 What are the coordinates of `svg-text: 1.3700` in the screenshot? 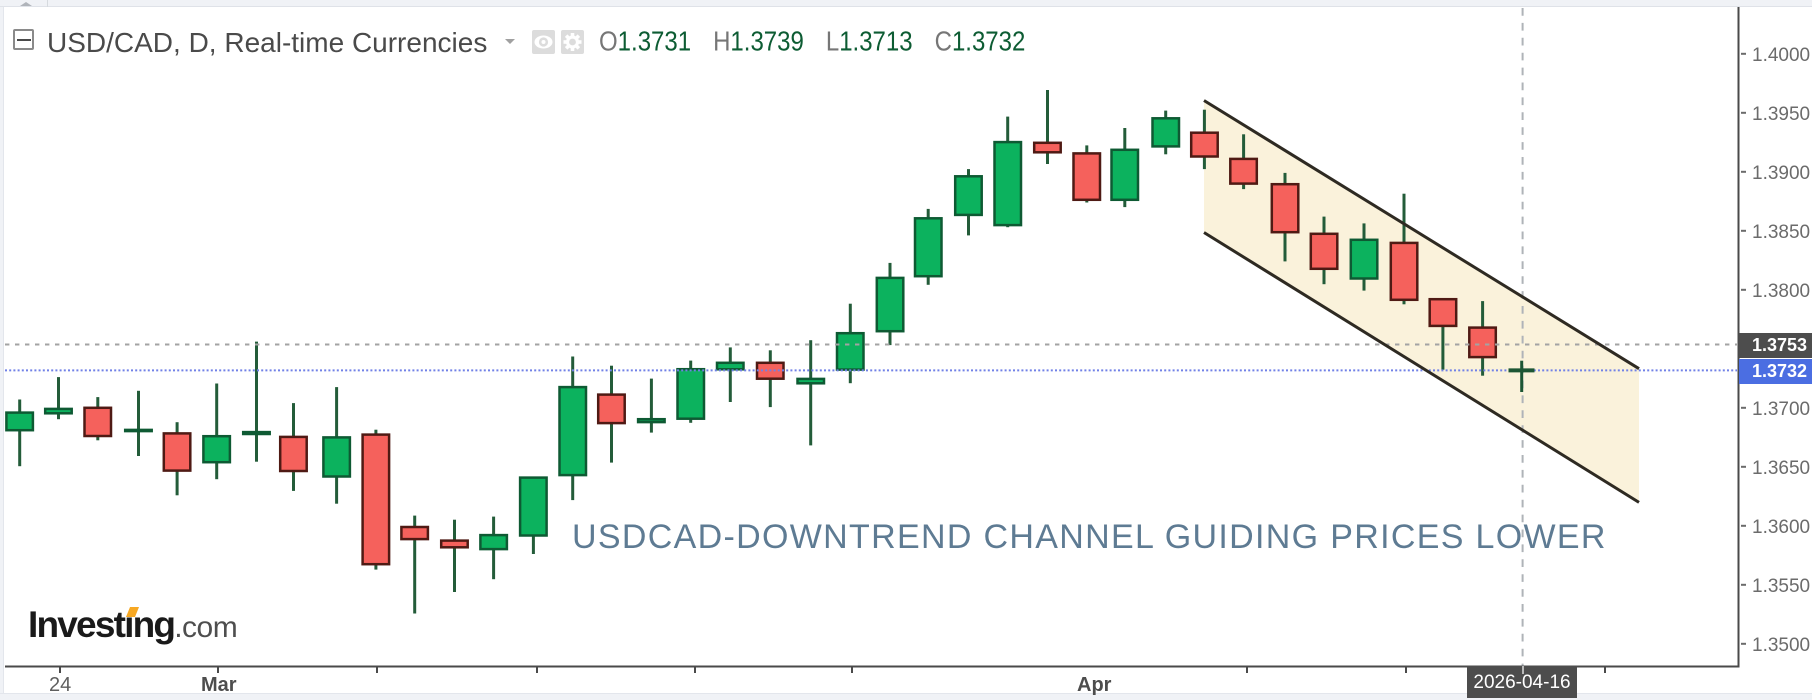 It's located at (1781, 409).